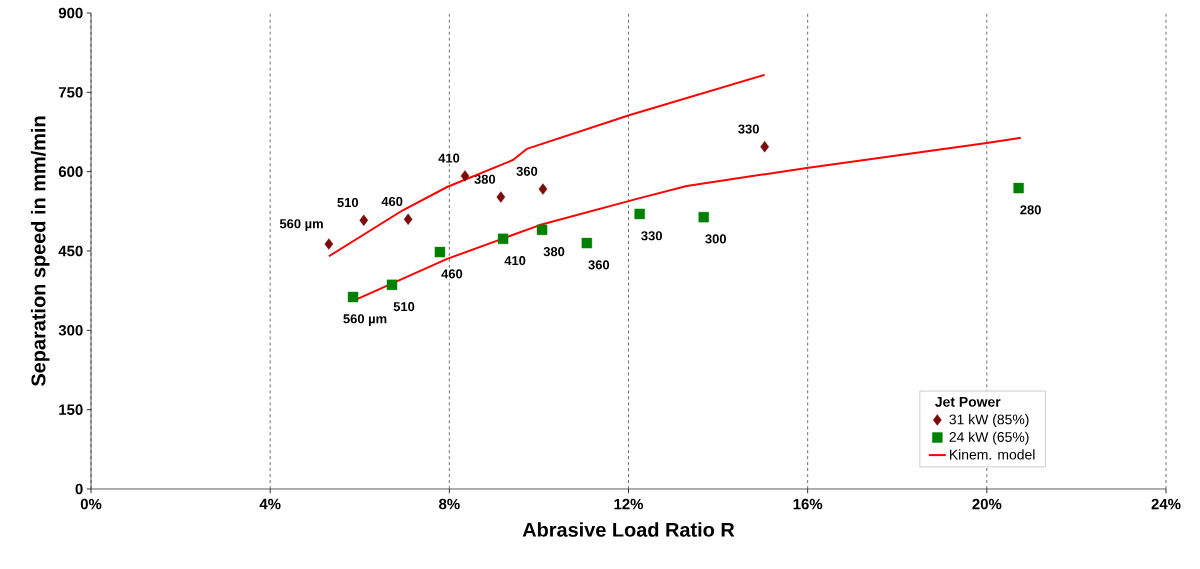 The width and height of the screenshot is (1200, 569). Describe the element at coordinates (628, 529) in the screenshot. I see `x-axis-title: Abrasive Load Ratio R` at that location.